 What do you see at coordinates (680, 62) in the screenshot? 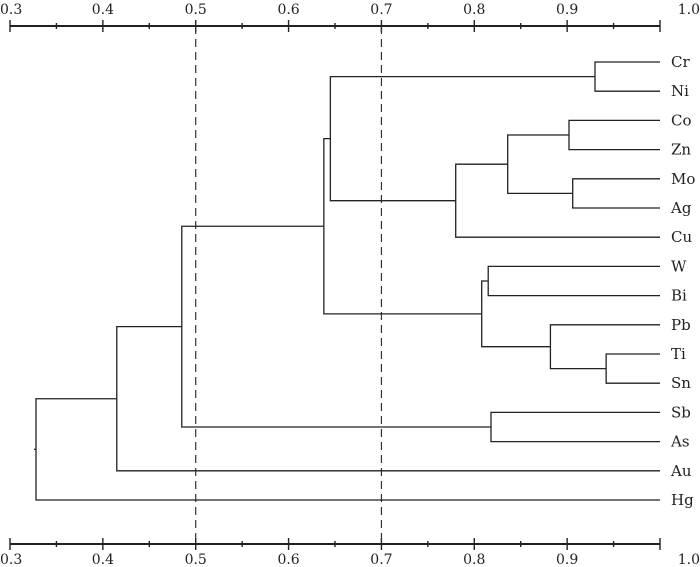
I see `leaf-label-cr: Cr` at bounding box center [680, 62].